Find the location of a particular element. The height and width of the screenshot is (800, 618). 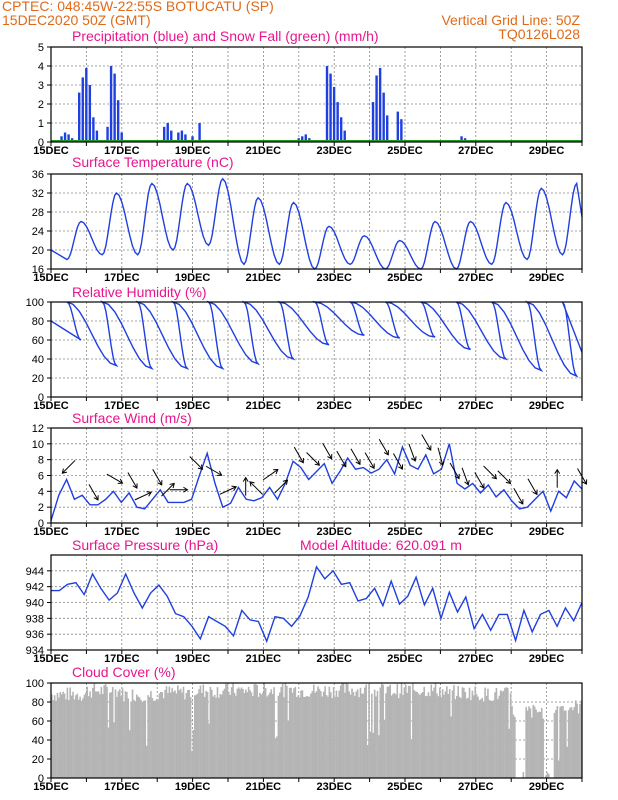

y-tick-label: 942 is located at coordinates (35, 588).